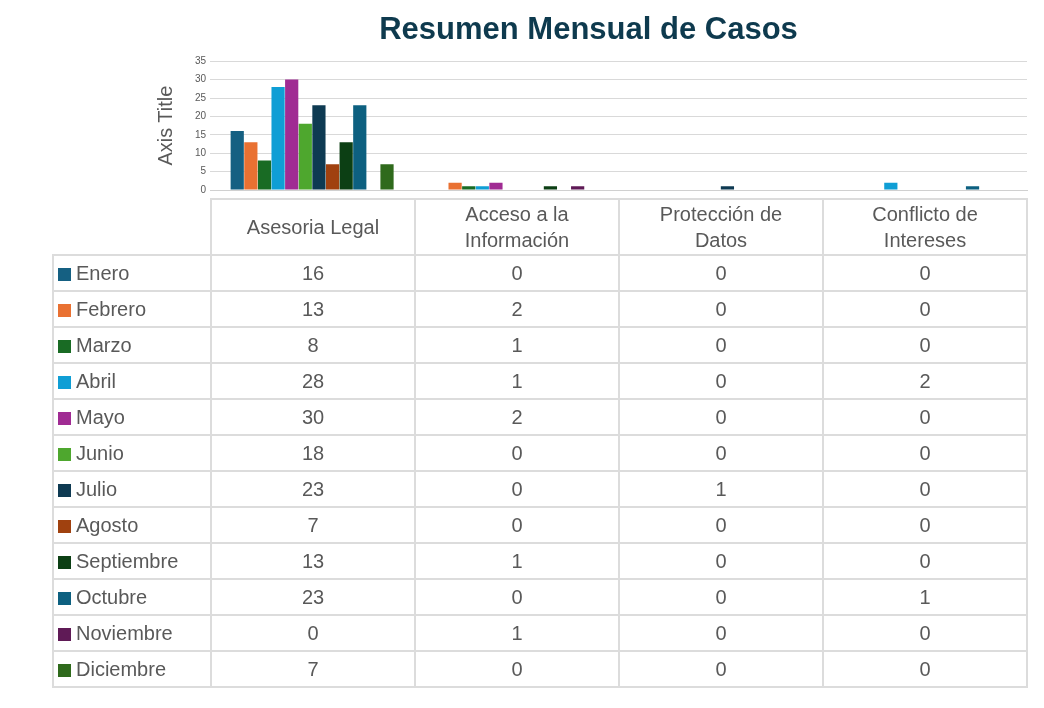 The height and width of the screenshot is (708, 1044). I want to click on y-tick-label: 30, so click(200, 79).